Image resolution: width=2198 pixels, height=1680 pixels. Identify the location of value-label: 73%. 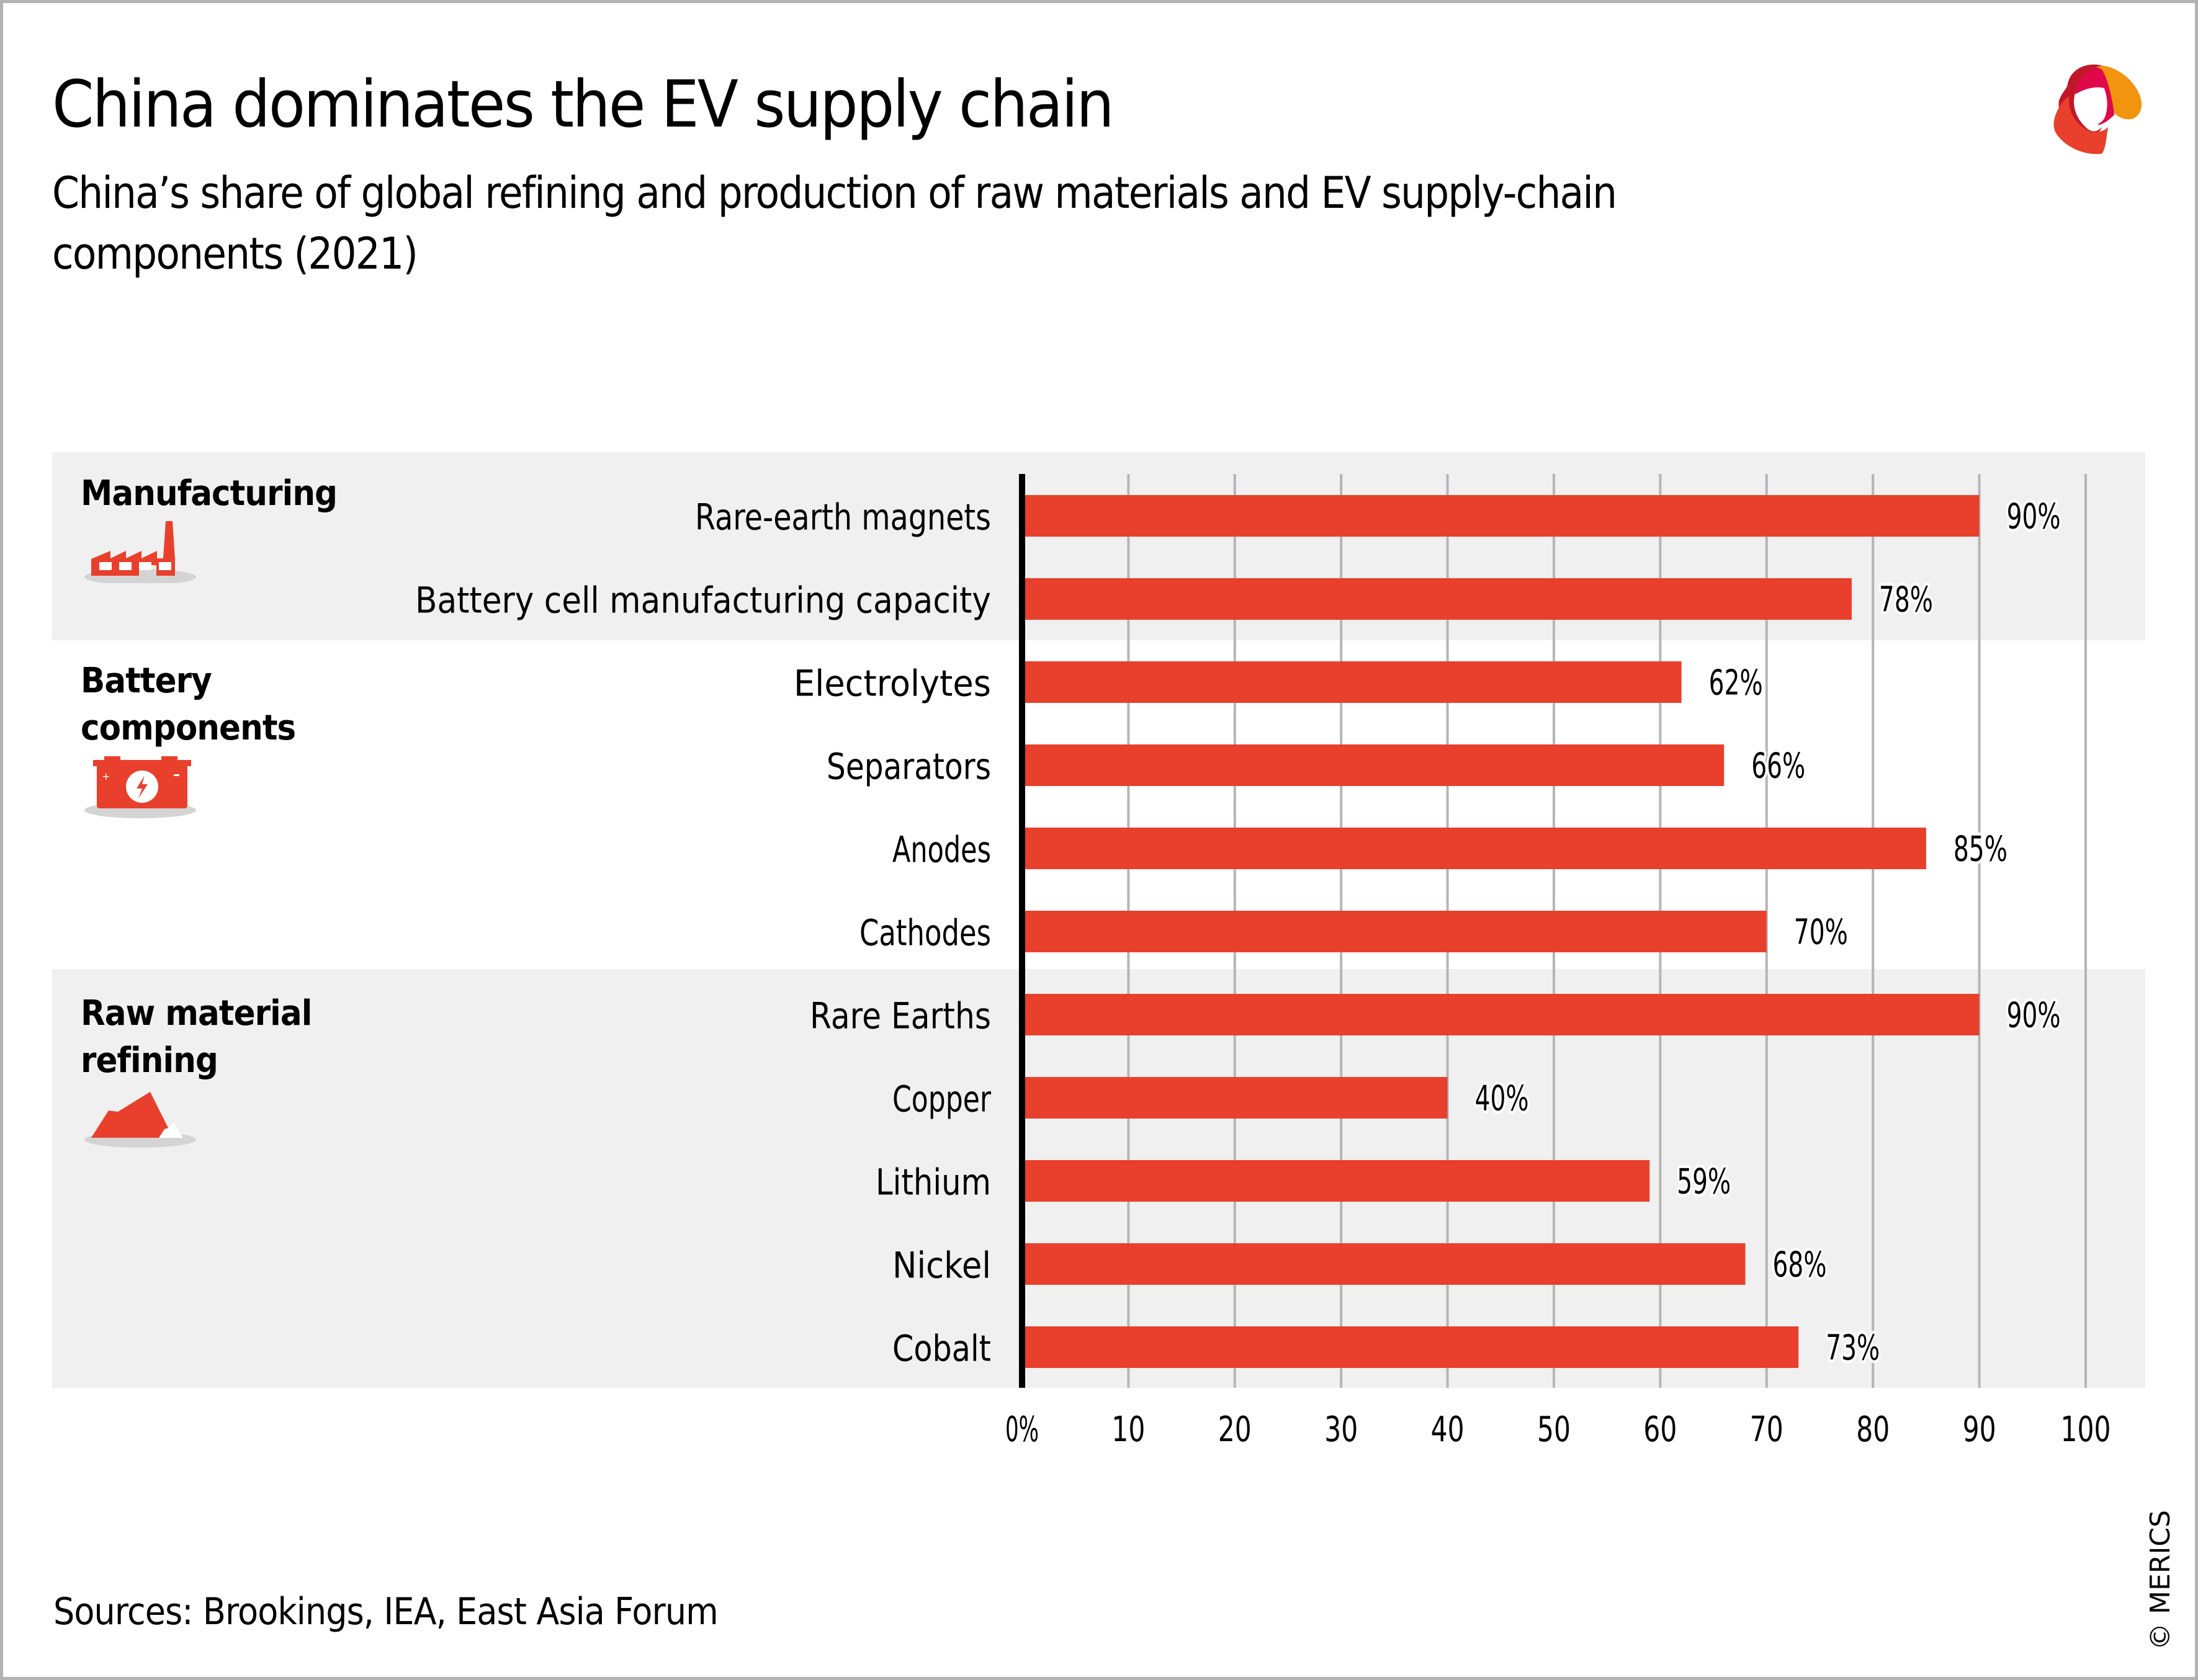
(1853, 1348).